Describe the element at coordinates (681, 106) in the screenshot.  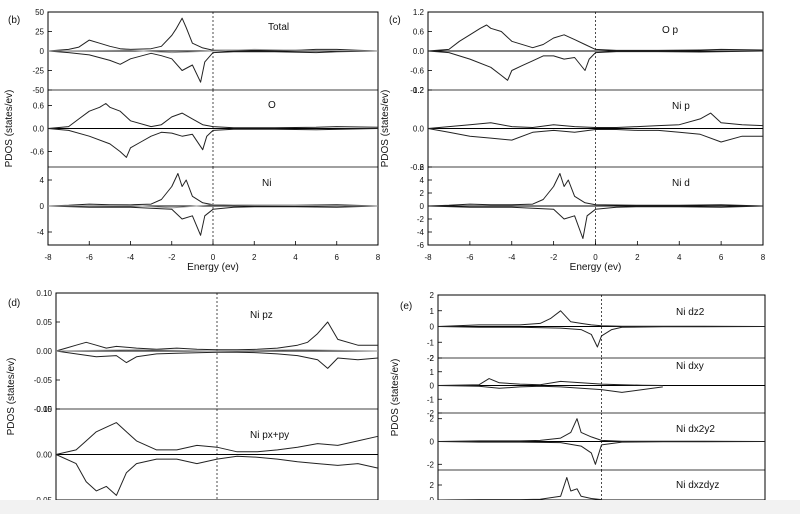
I see `subplot-annotation: Ni p` at that location.